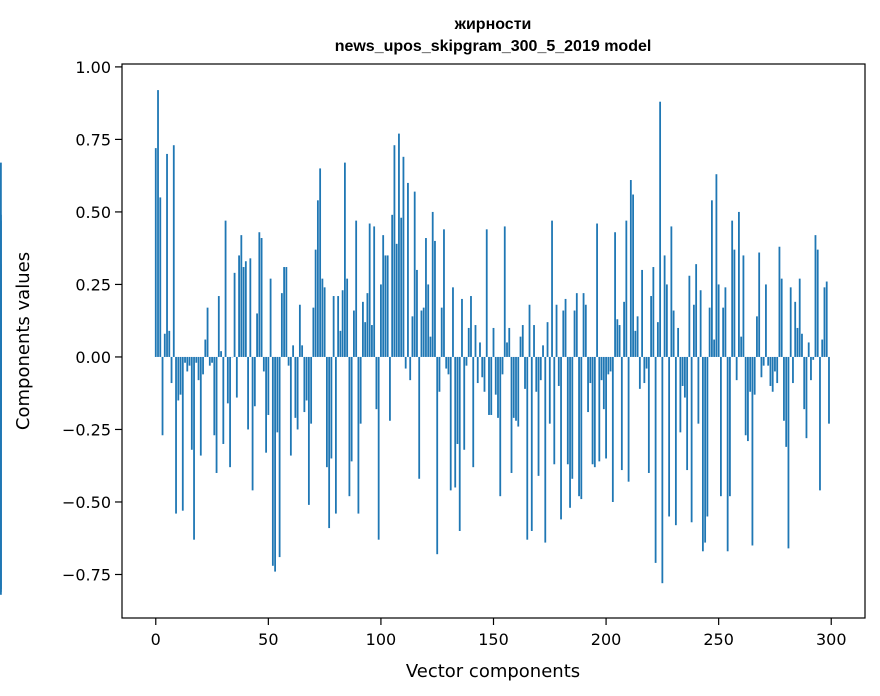 Image resolution: width=880 pixels, height=696 pixels. I want to click on bar-undefined, so click(1, 285).